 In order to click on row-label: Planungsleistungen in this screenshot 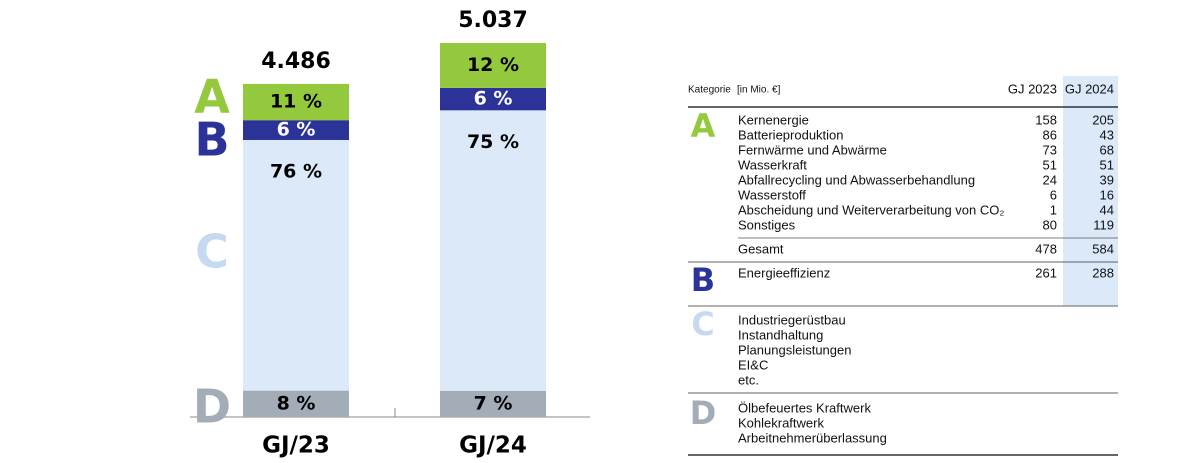, I will do `click(794, 349)`.